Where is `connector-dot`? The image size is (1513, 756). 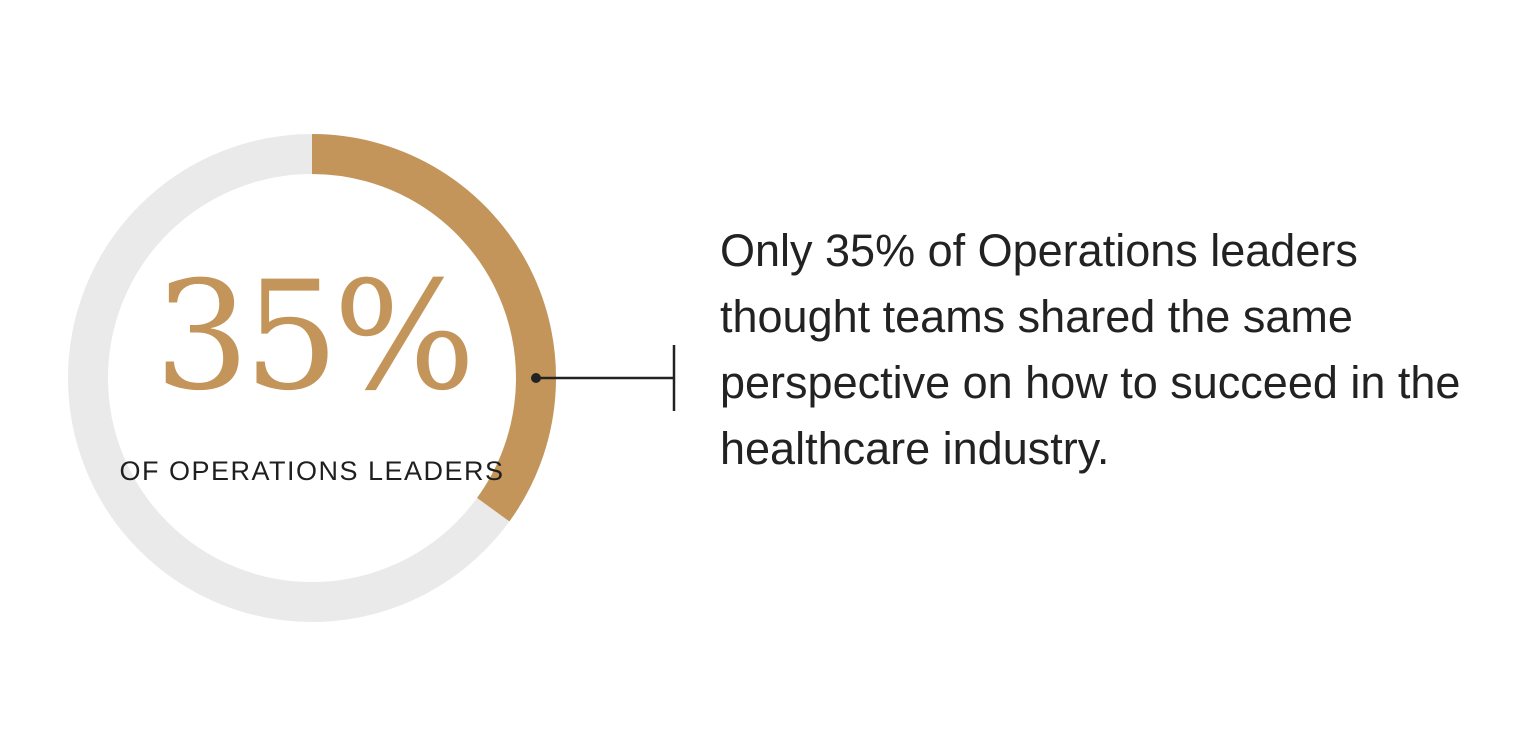
connector-dot is located at coordinates (536, 378).